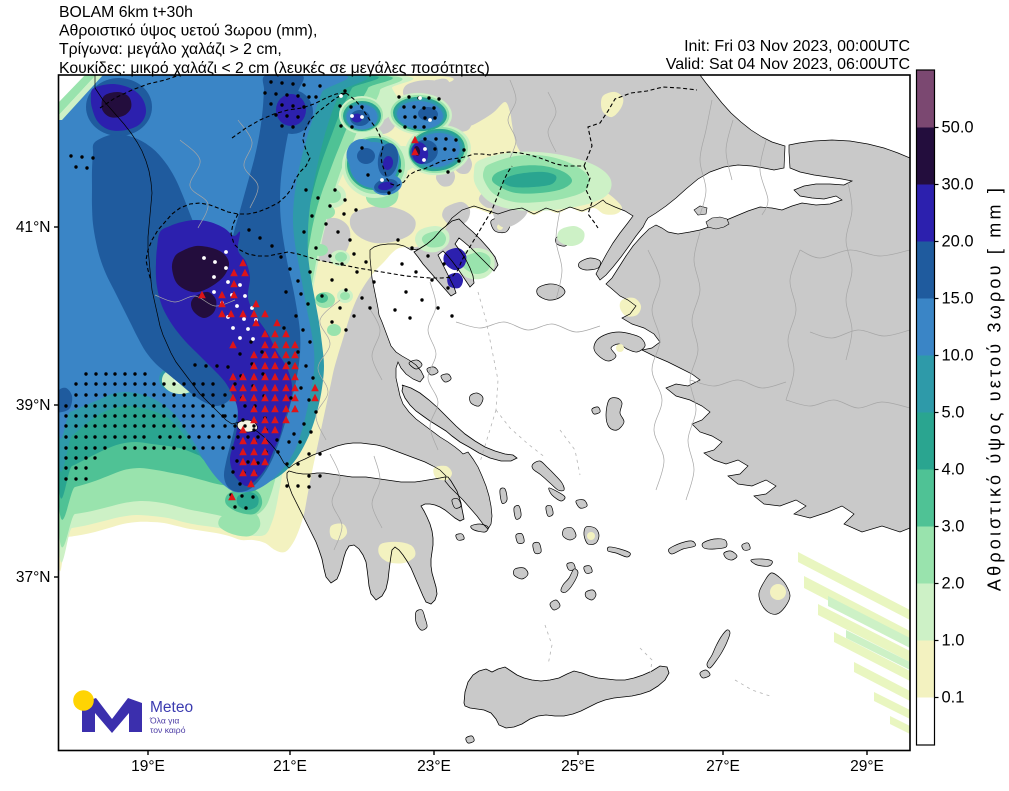  Describe the element at coordinates (867, 766) in the screenshot. I see `svg-text: 29°E` at that location.